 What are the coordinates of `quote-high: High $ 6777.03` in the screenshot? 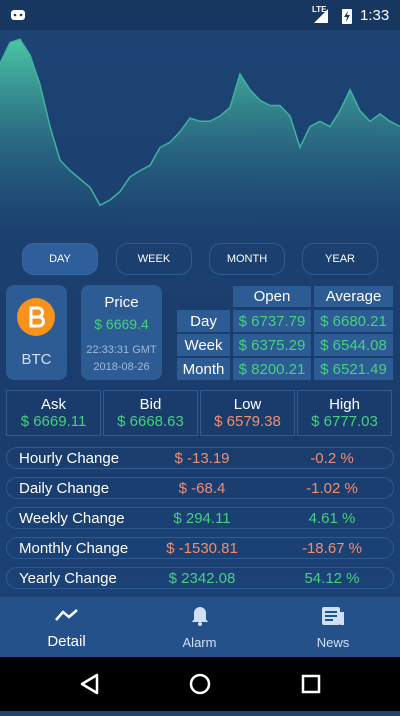 It's located at (344, 413).